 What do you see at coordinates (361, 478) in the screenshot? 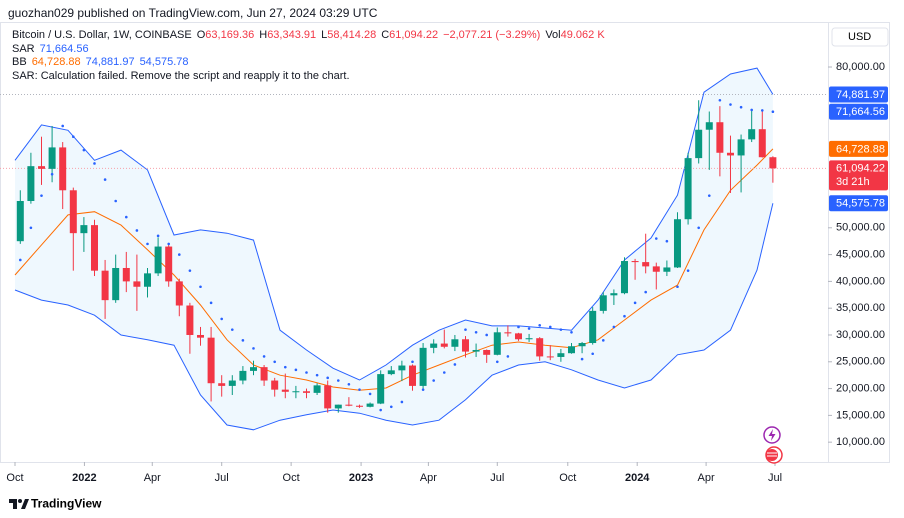
I see `x-tick-label: 2023` at bounding box center [361, 478].